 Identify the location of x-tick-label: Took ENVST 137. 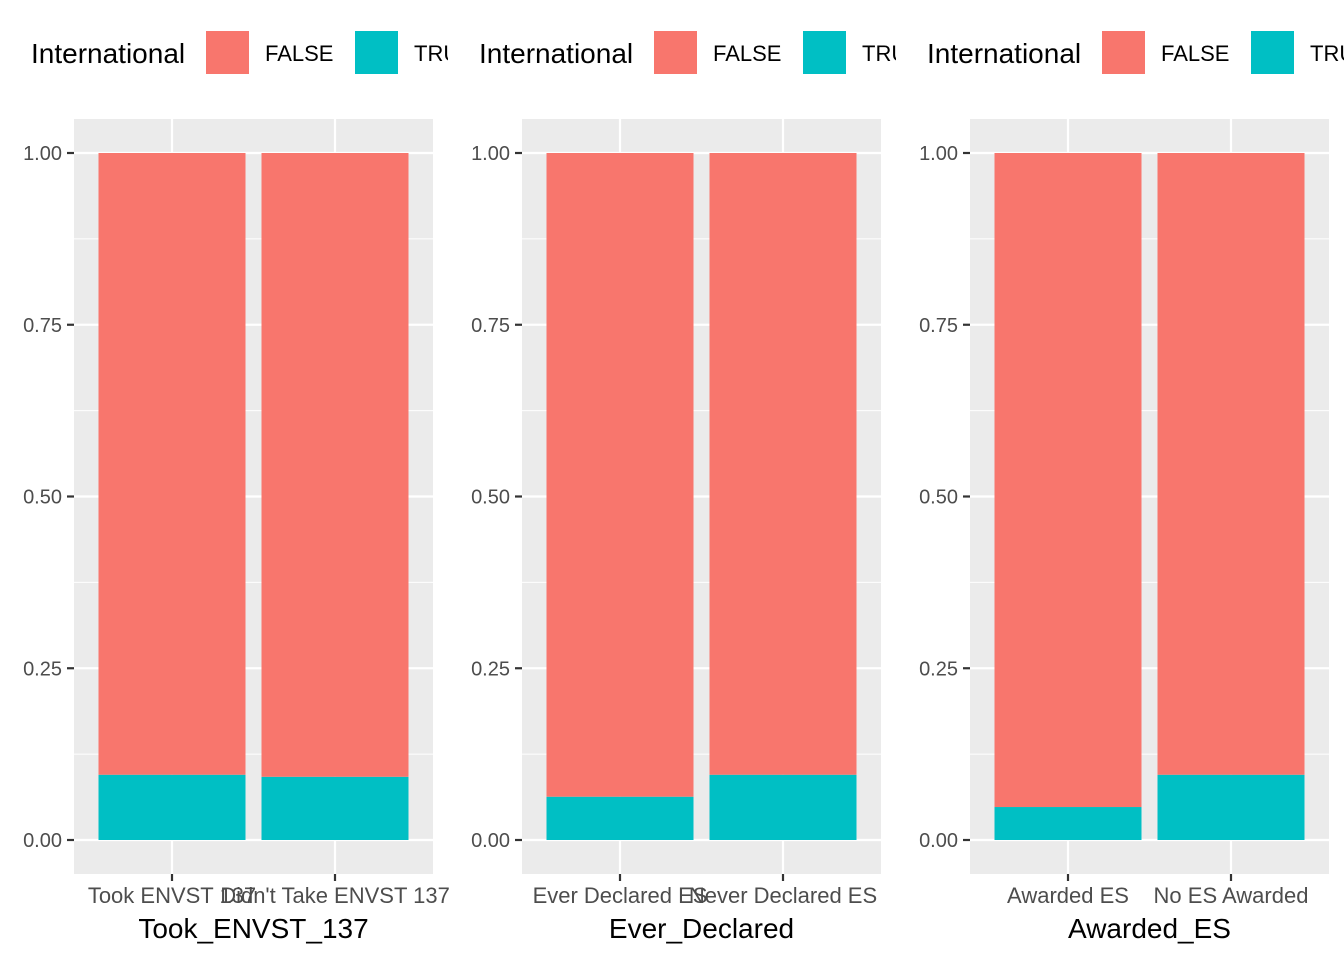
(172, 895).